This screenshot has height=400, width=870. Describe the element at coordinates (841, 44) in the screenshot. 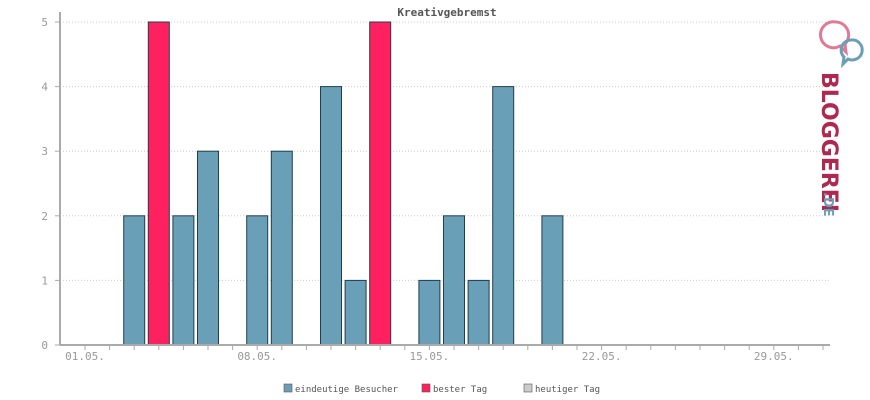

I see `speech-bubbles-icon` at that location.